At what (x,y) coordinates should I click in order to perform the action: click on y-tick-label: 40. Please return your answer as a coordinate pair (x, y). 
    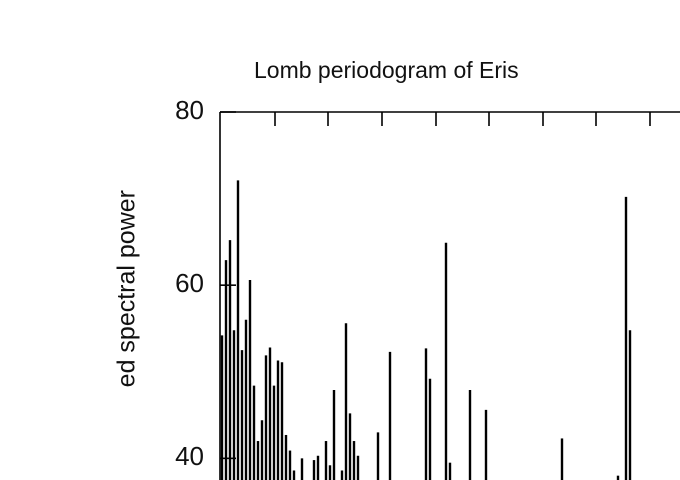
    Looking at the image, I should click on (189, 456).